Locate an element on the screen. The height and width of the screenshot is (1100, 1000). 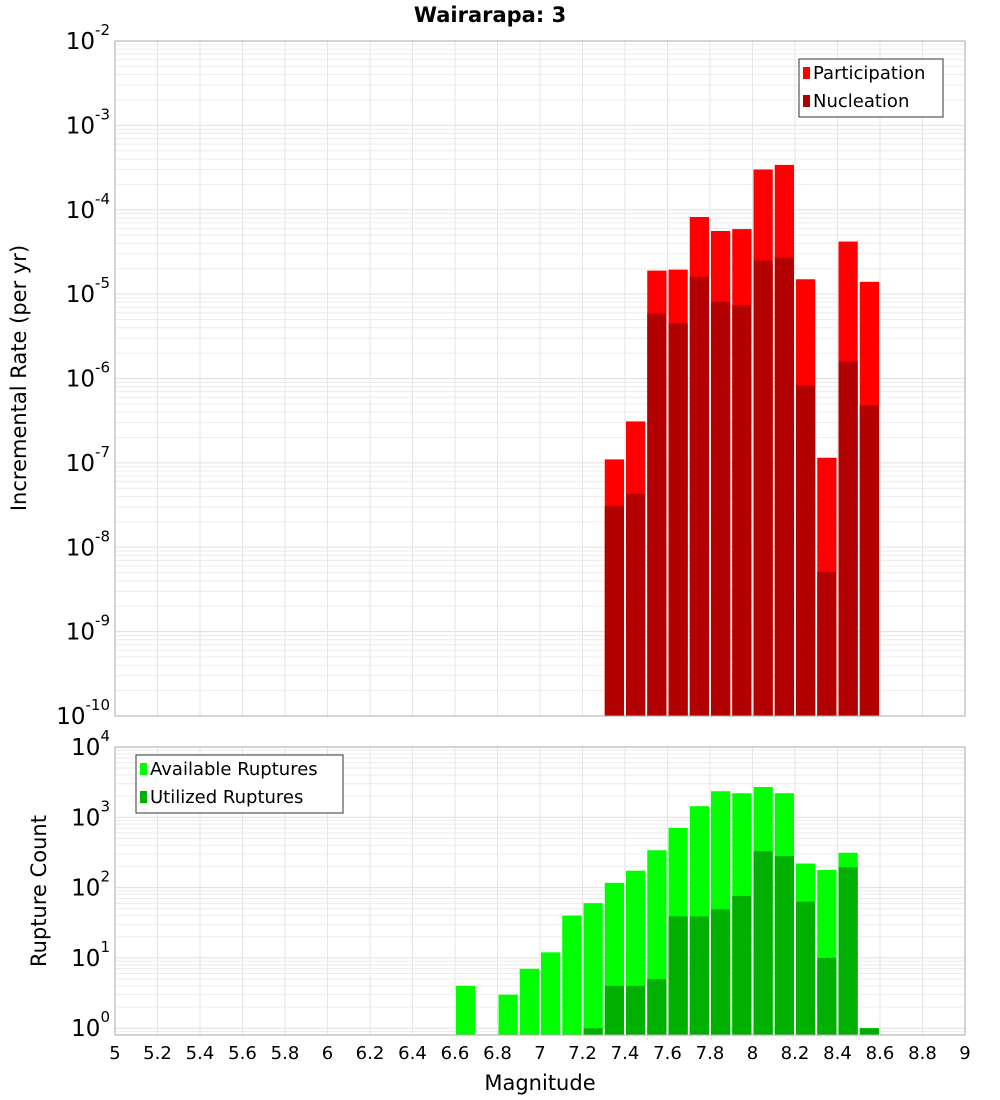
x-tick-label: 5.2 is located at coordinates (157, 1053).